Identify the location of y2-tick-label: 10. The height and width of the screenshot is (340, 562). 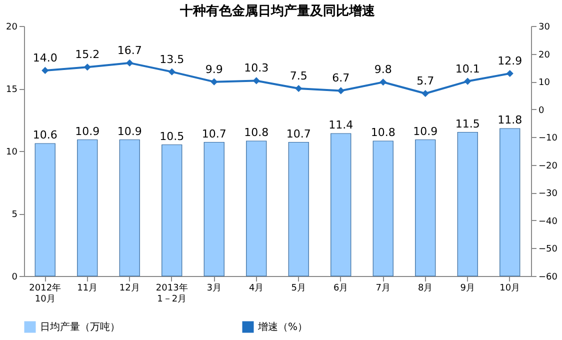
(544, 83).